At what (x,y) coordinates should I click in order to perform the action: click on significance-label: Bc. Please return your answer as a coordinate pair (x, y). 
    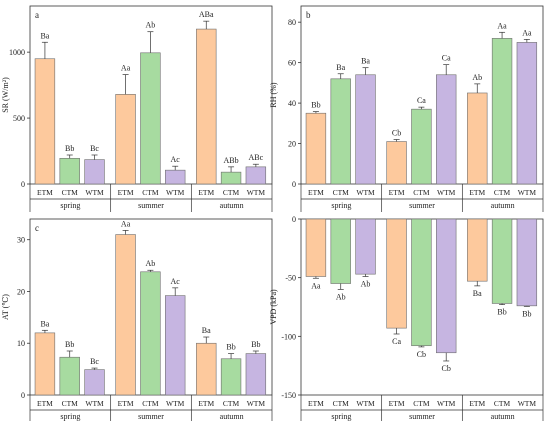
    Looking at the image, I should click on (94, 148).